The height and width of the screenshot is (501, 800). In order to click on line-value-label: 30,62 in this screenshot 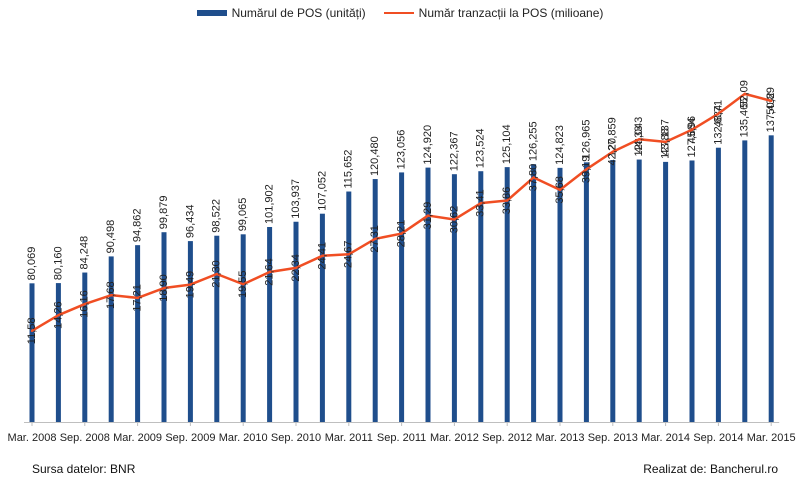, I will do `click(454, 220)`.